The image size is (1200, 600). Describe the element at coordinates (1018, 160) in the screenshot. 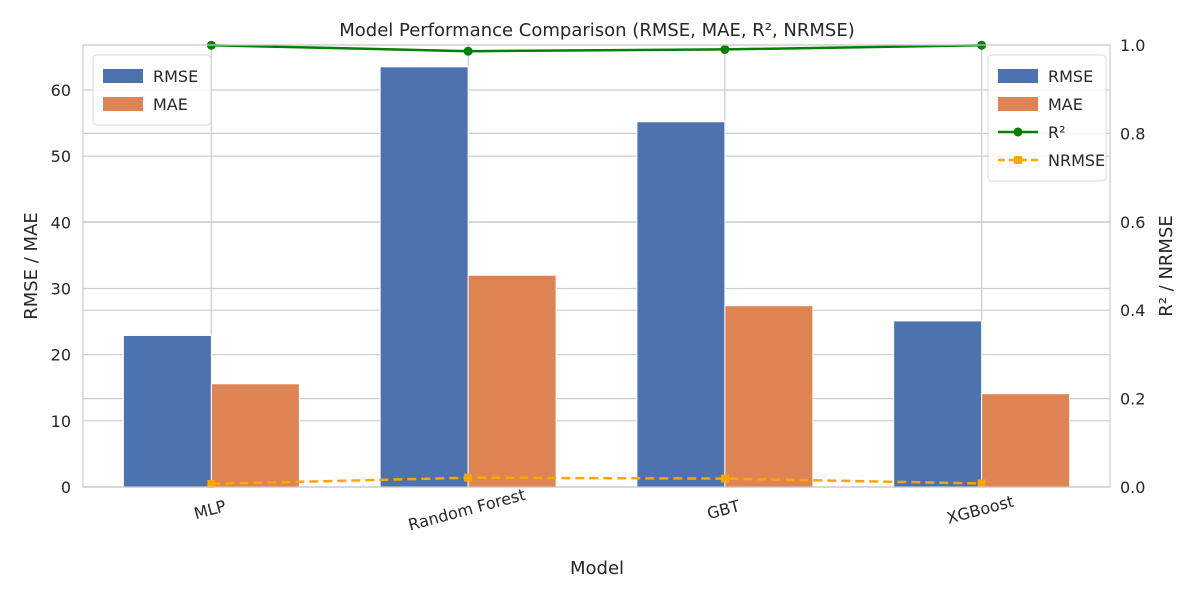

I see `legend-marker-nrmse` at that location.